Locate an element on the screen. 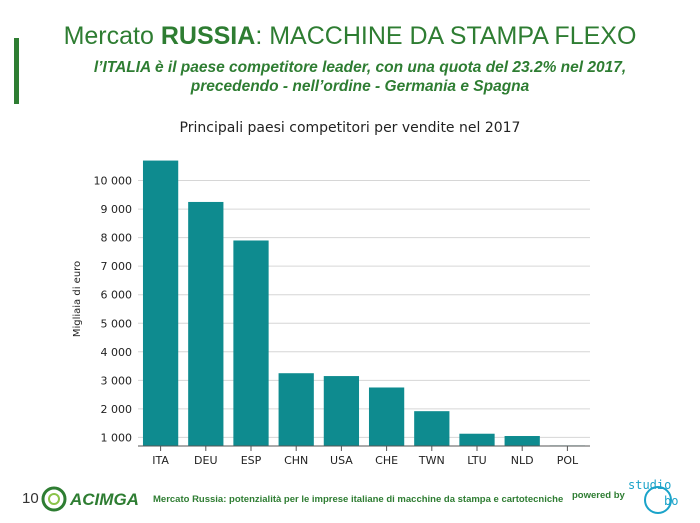 The image size is (700, 523). bar-ltu is located at coordinates (477, 439).